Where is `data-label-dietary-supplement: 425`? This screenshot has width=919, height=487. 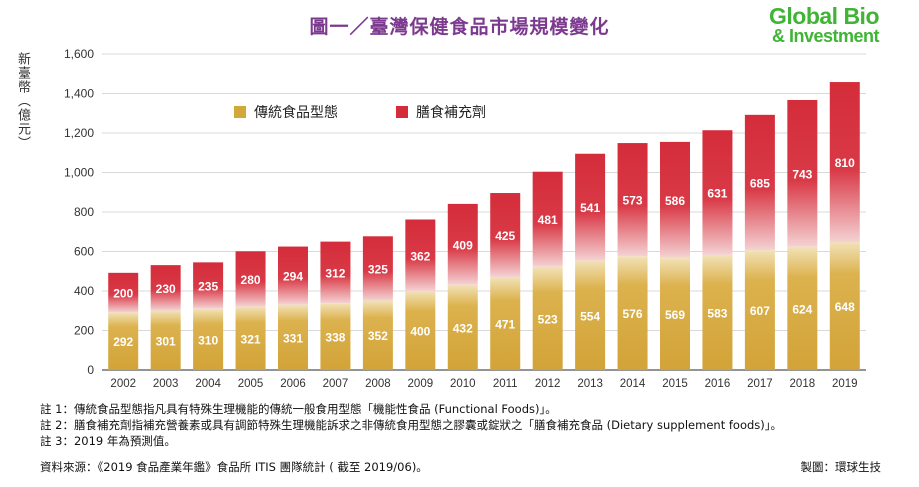 data-label-dietary-supplement: 425 is located at coordinates (505, 236).